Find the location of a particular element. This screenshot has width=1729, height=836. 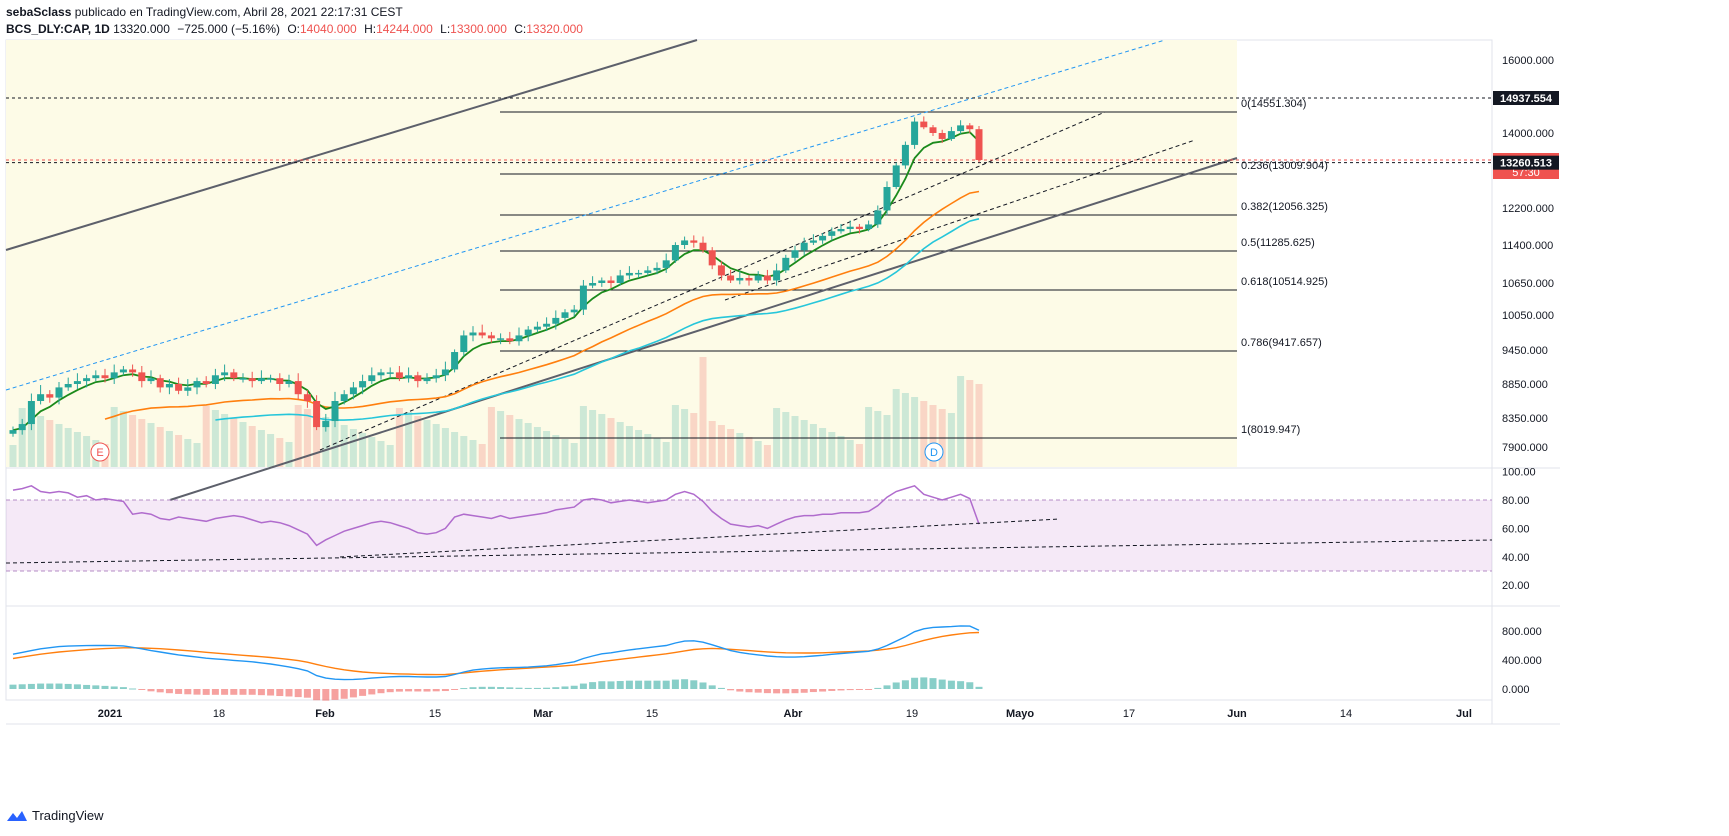

footer-brand: TradingView is located at coordinates (55, 815).